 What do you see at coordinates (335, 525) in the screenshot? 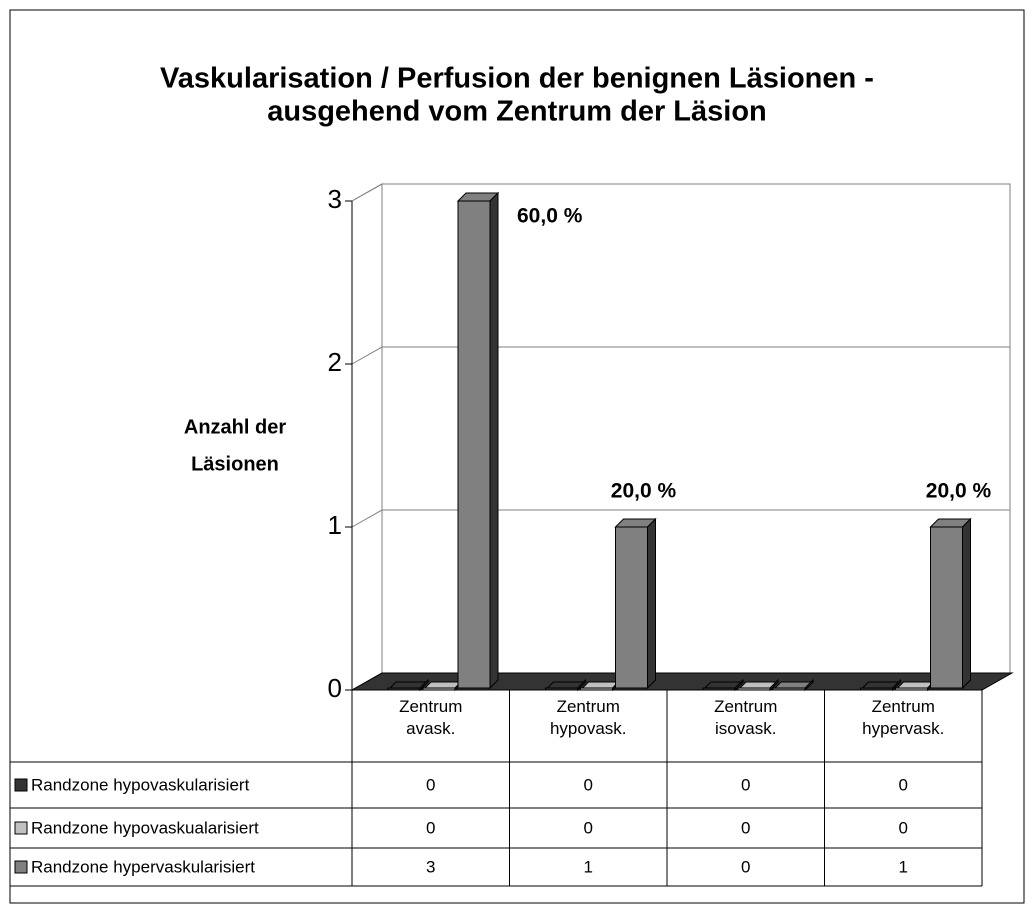
I see `y-tick-label: 1` at bounding box center [335, 525].